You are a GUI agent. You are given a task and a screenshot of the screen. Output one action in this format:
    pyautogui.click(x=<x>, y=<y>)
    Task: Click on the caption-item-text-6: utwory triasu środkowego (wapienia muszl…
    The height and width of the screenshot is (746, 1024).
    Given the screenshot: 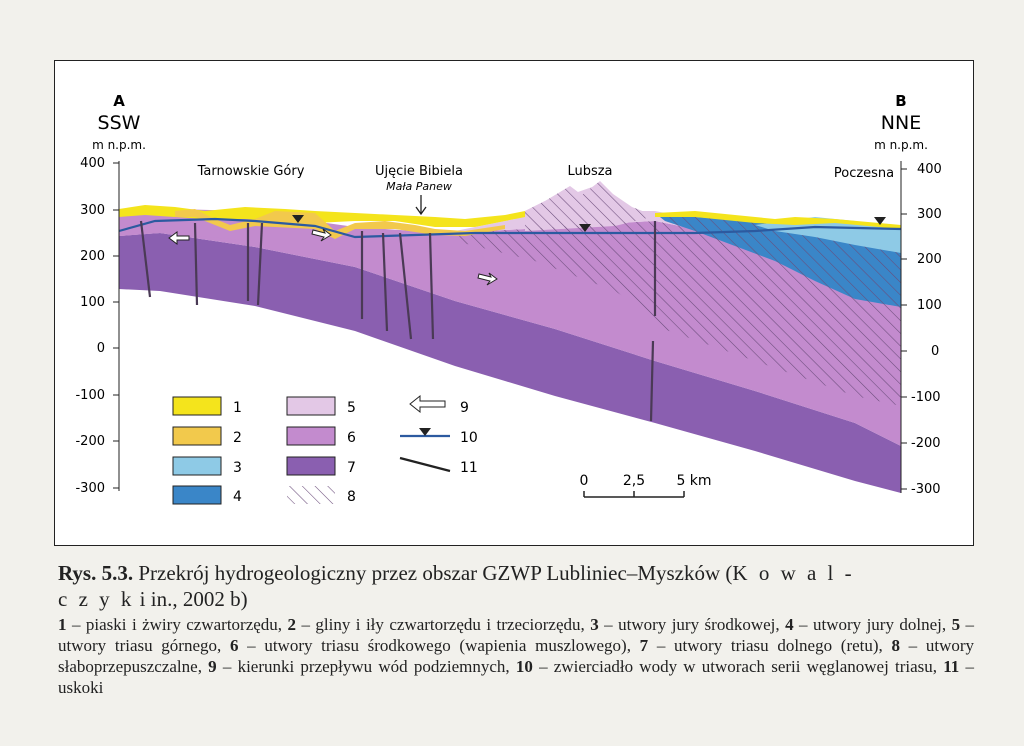 What is the action you would take?
    pyautogui.click(x=447, y=645)
    